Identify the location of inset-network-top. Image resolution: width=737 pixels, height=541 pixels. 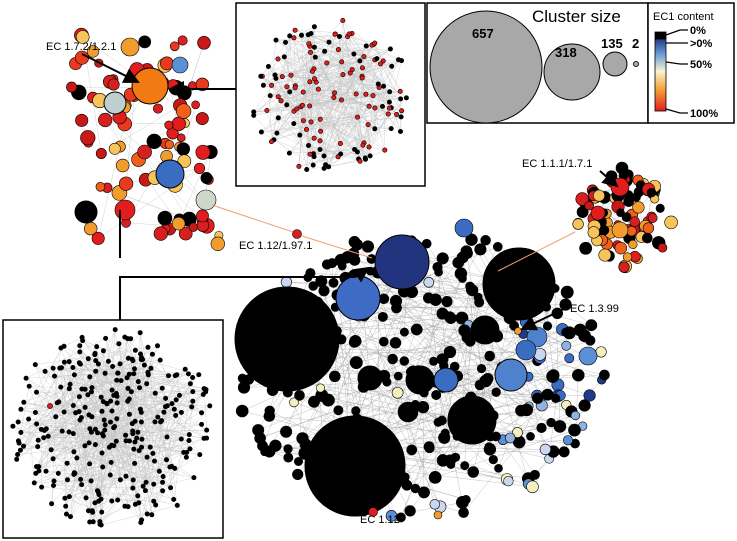
(330, 94).